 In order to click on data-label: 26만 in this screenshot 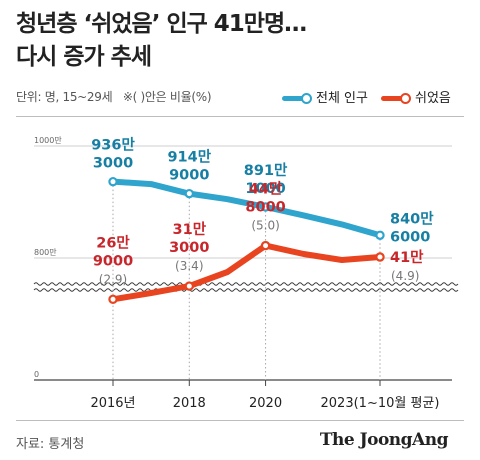, I will do `click(113, 242)`.